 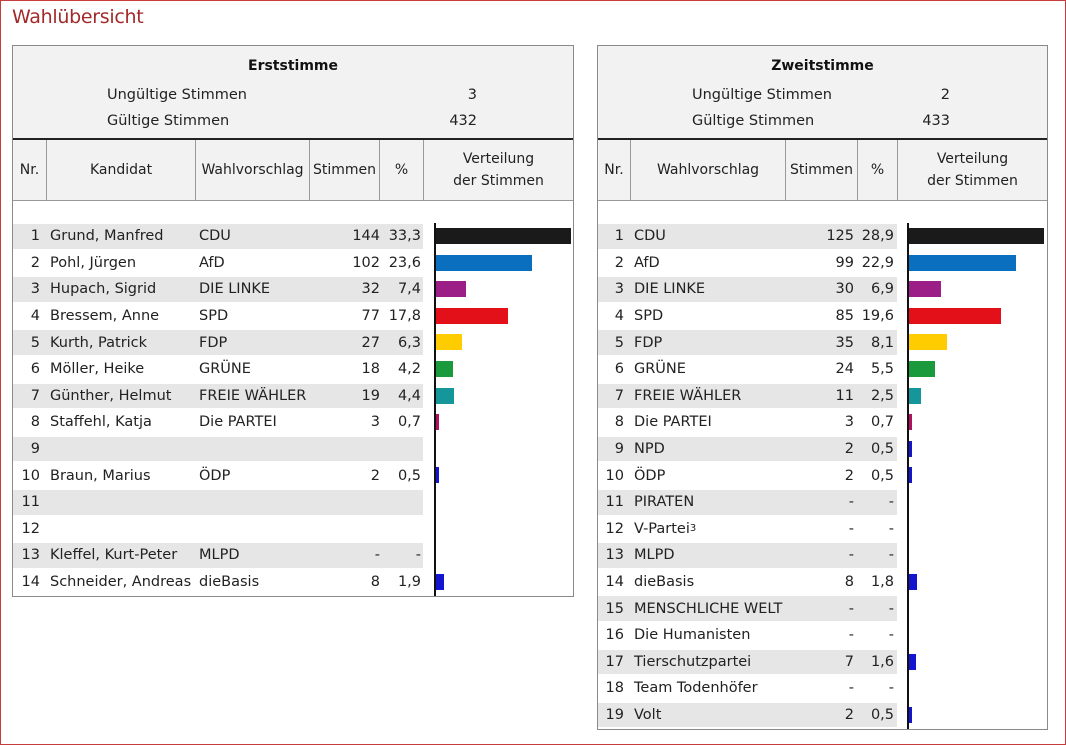 I want to click on row-kandidat-text: Möller, Heike, so click(x=97, y=369).